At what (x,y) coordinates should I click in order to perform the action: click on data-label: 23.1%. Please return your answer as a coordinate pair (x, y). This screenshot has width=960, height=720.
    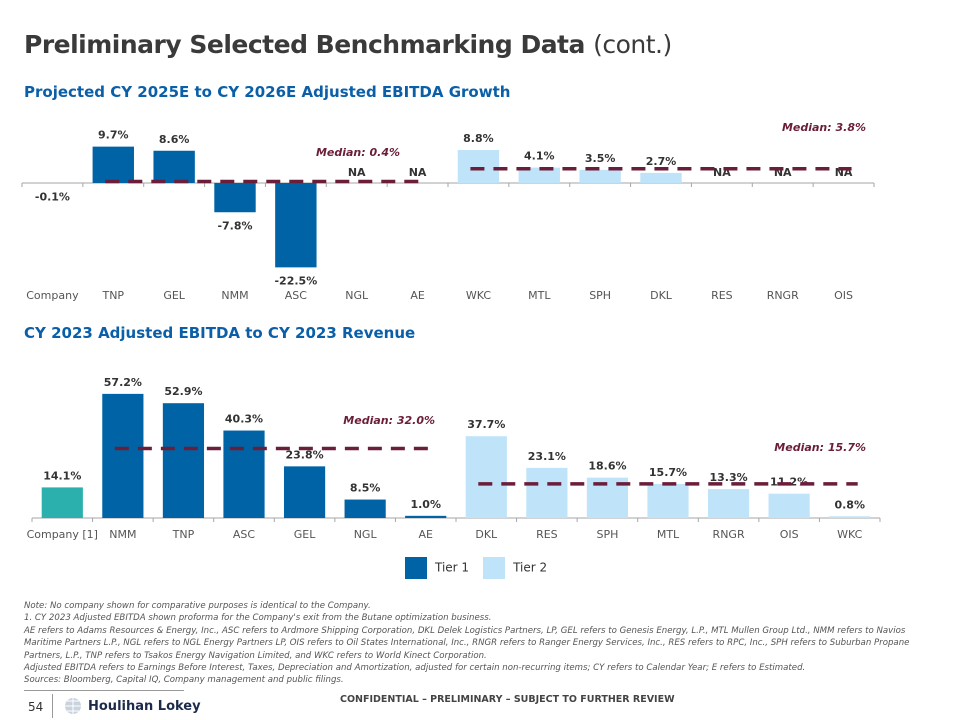
    Looking at the image, I should click on (547, 456).